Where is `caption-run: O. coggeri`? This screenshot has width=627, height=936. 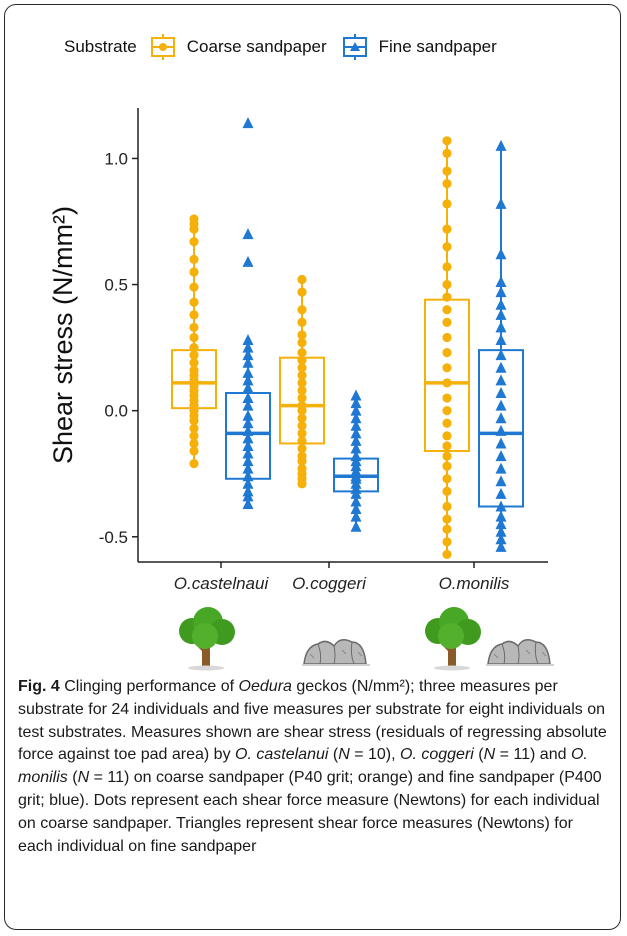
caption-run: O. coggeri is located at coordinates (437, 755).